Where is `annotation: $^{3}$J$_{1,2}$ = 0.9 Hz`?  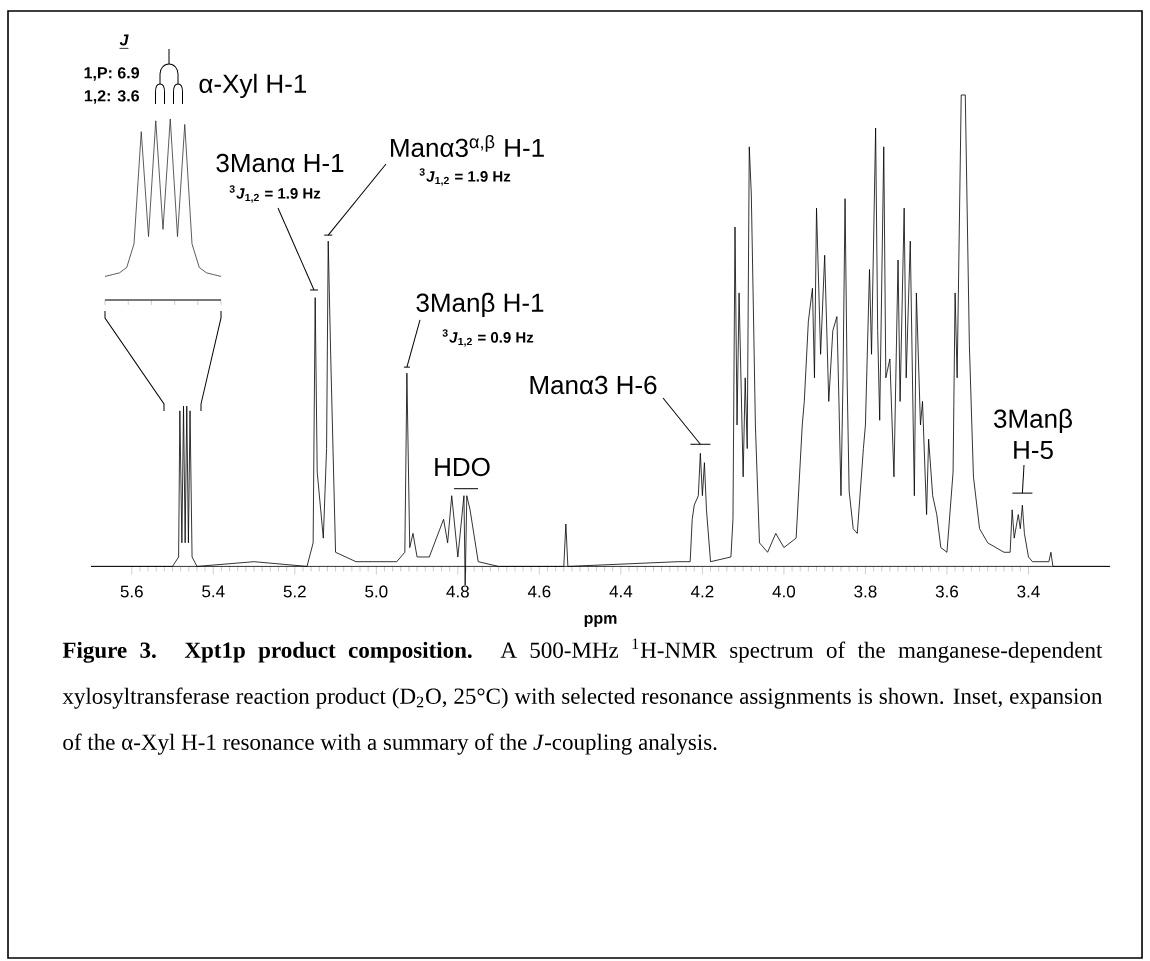 annotation: $^{3}$J$_{1,2}$ = 0.9 Hz is located at coordinates (488, 338).